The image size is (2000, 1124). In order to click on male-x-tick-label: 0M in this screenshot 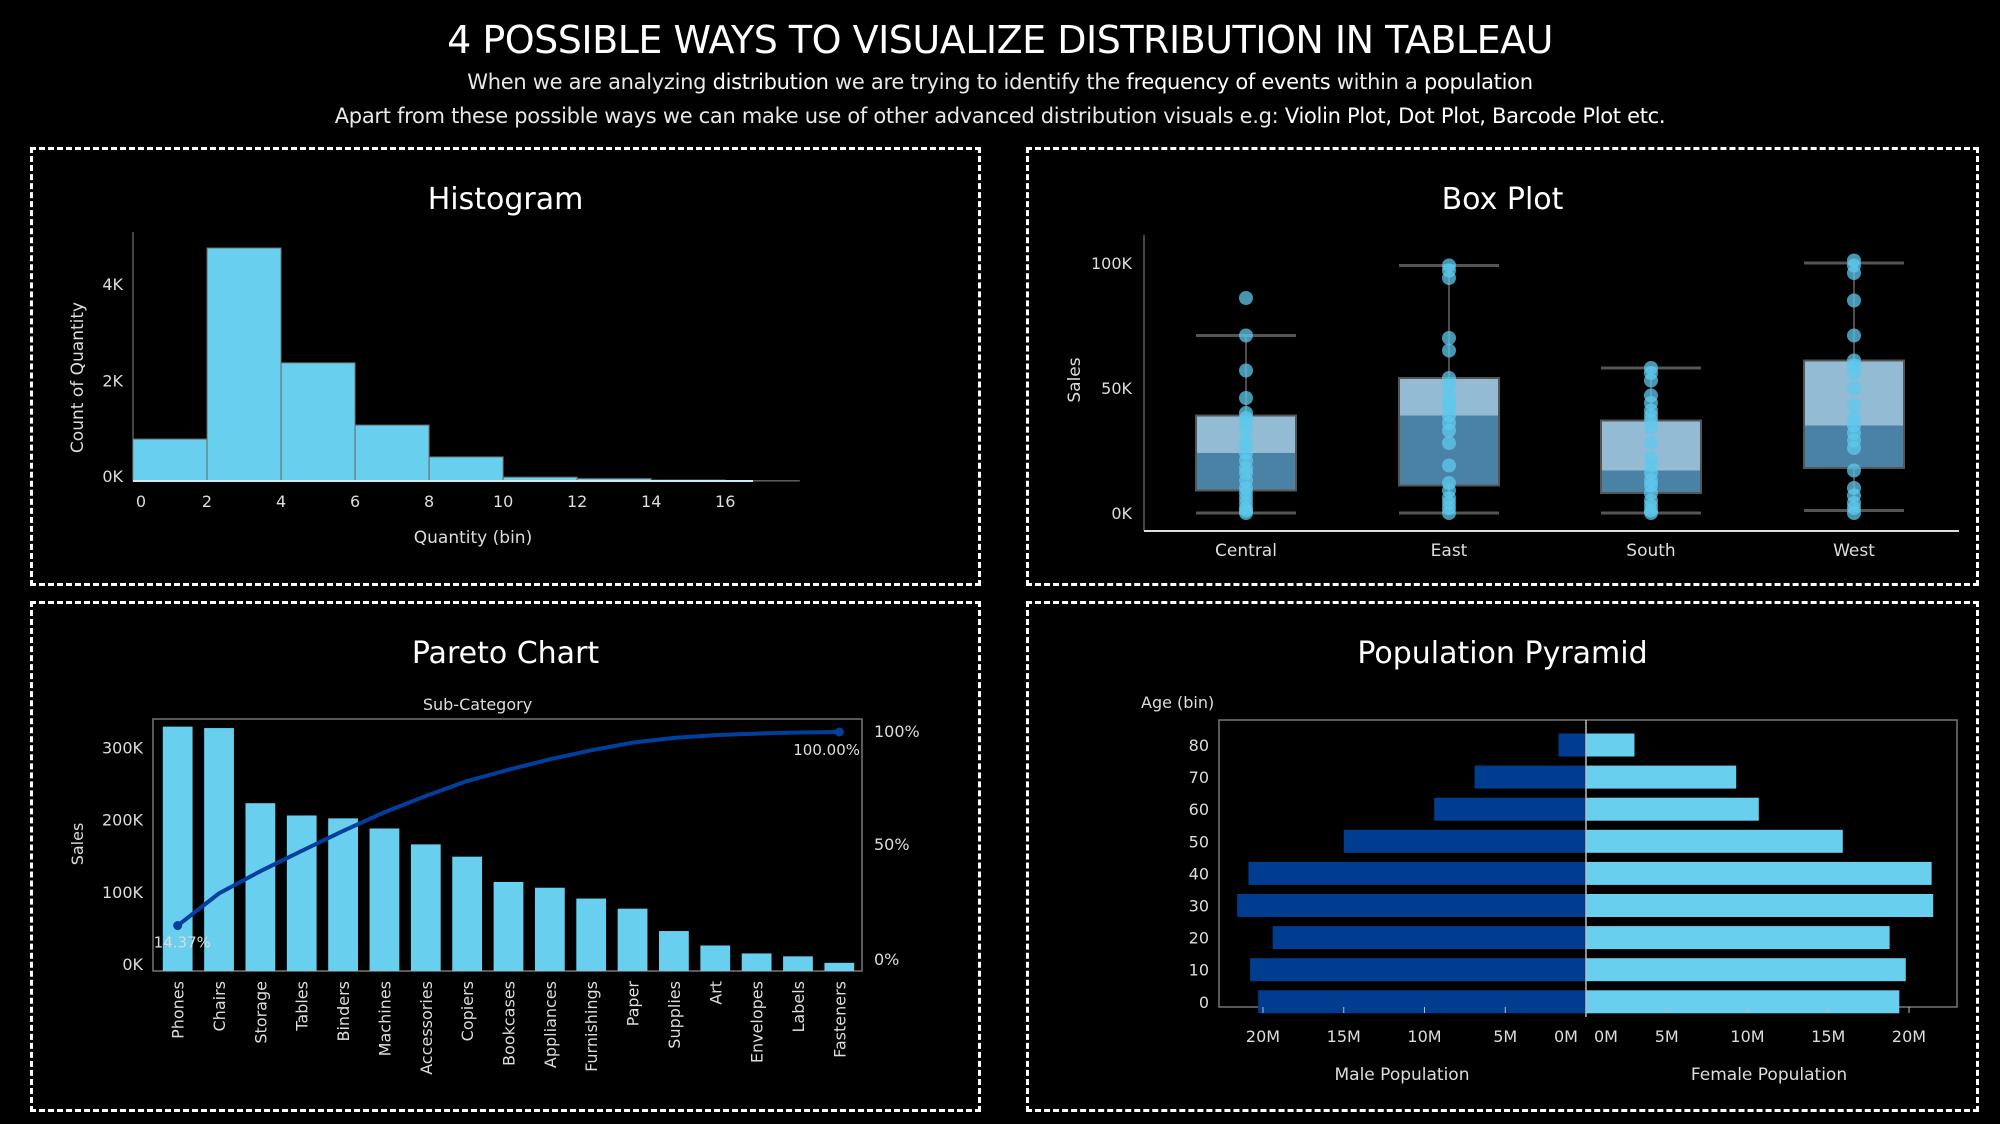, I will do `click(1566, 1036)`.